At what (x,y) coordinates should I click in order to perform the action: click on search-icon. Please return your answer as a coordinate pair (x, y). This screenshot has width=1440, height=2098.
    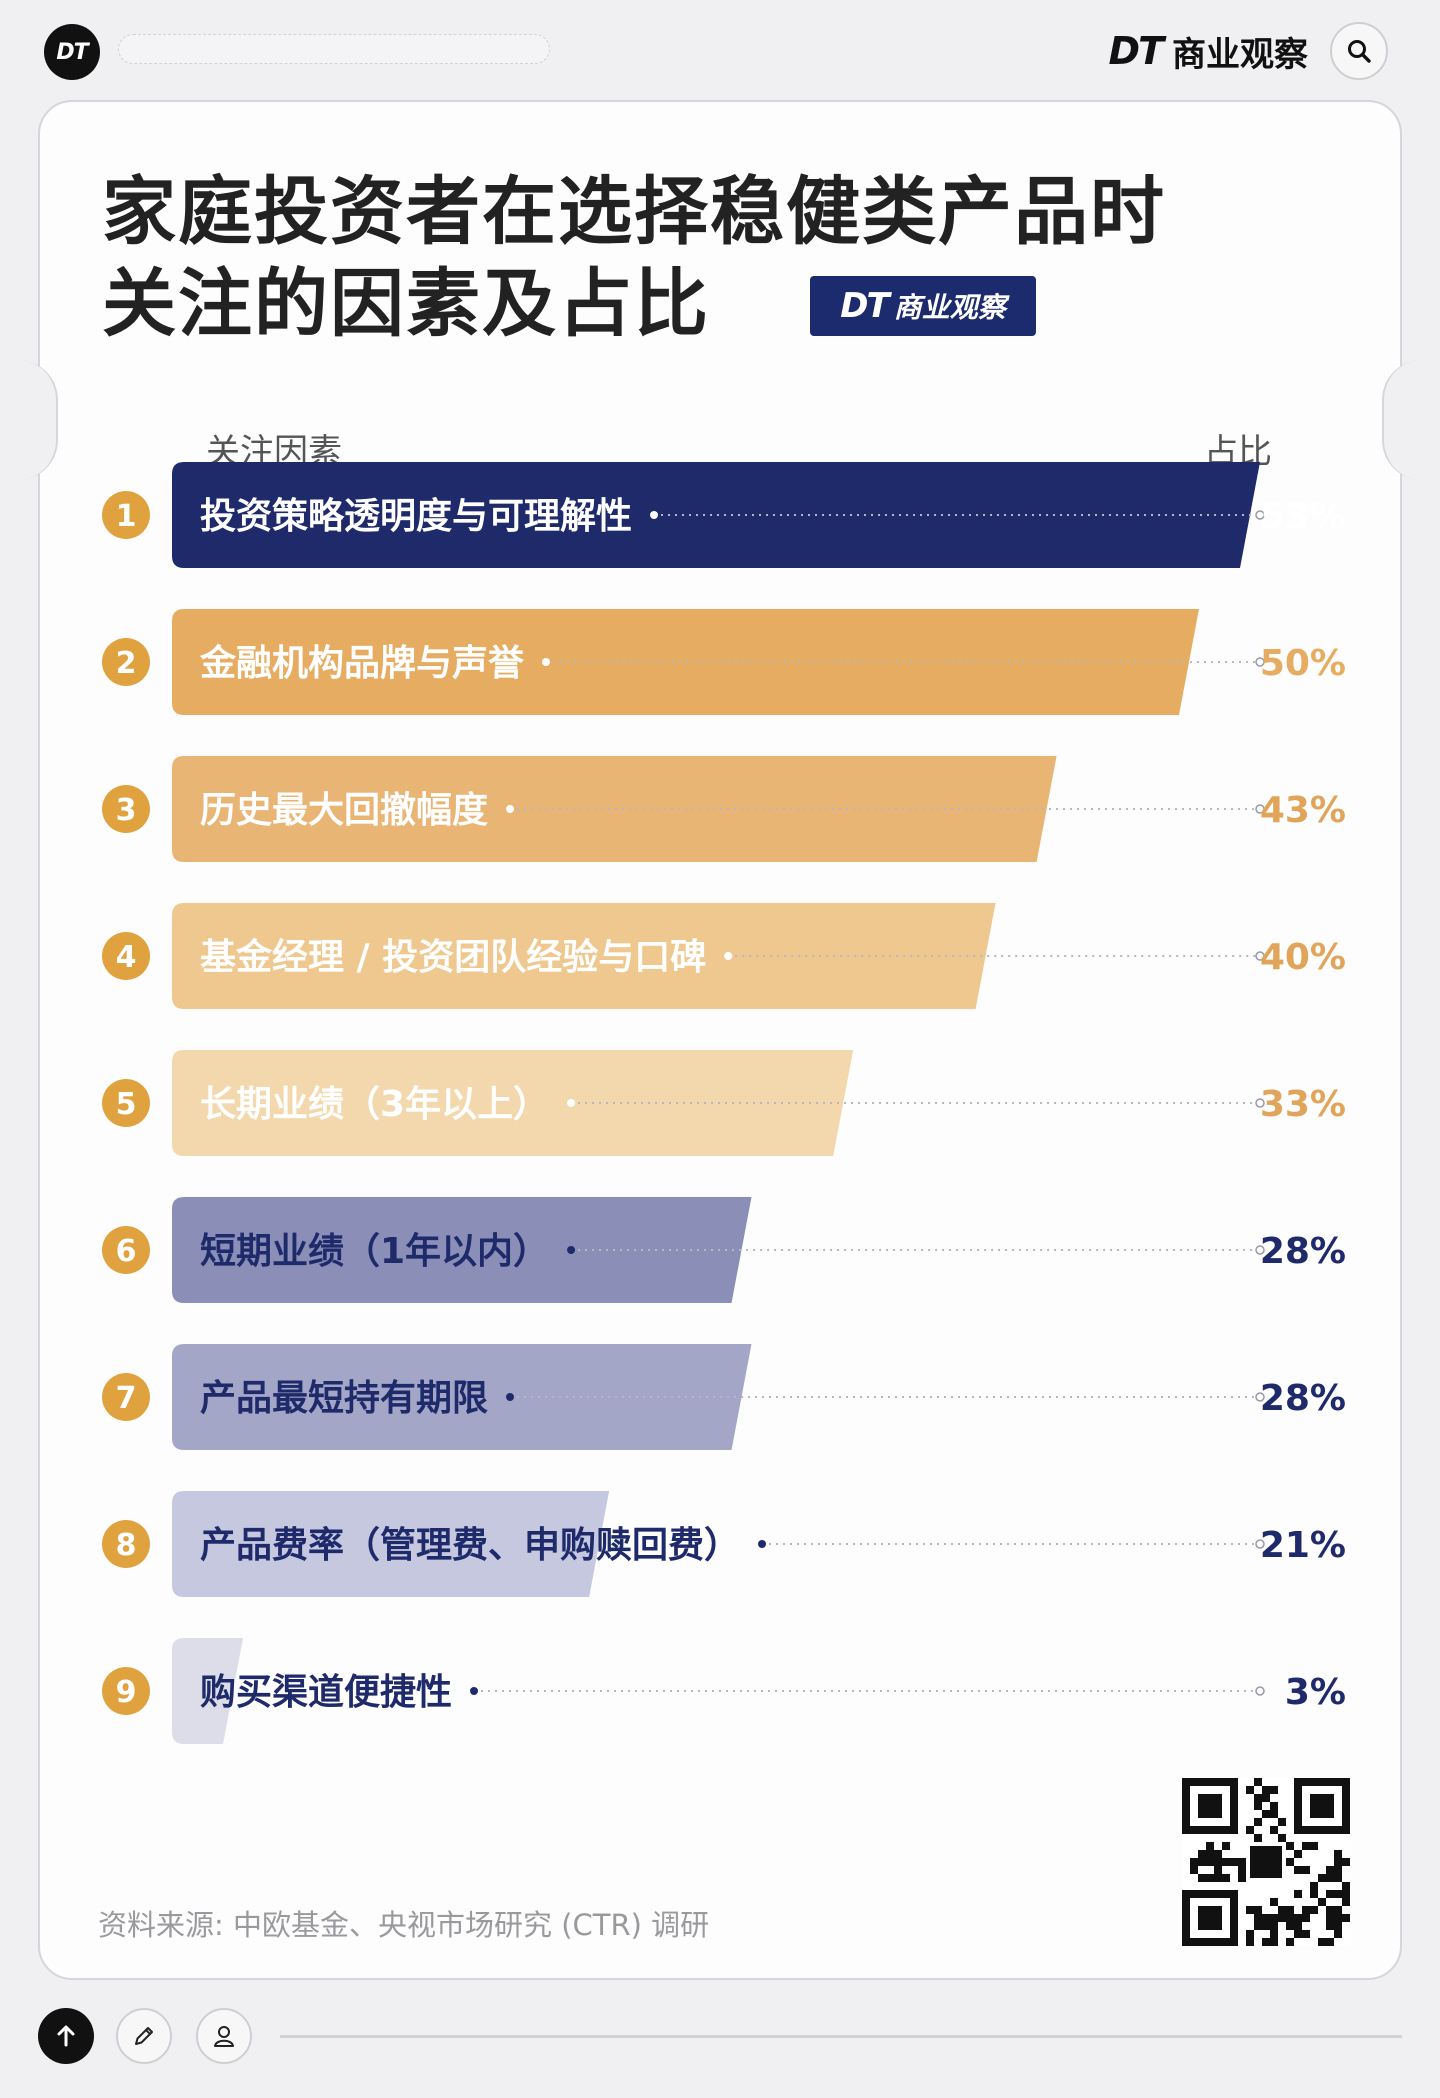
    Looking at the image, I should click on (1359, 51).